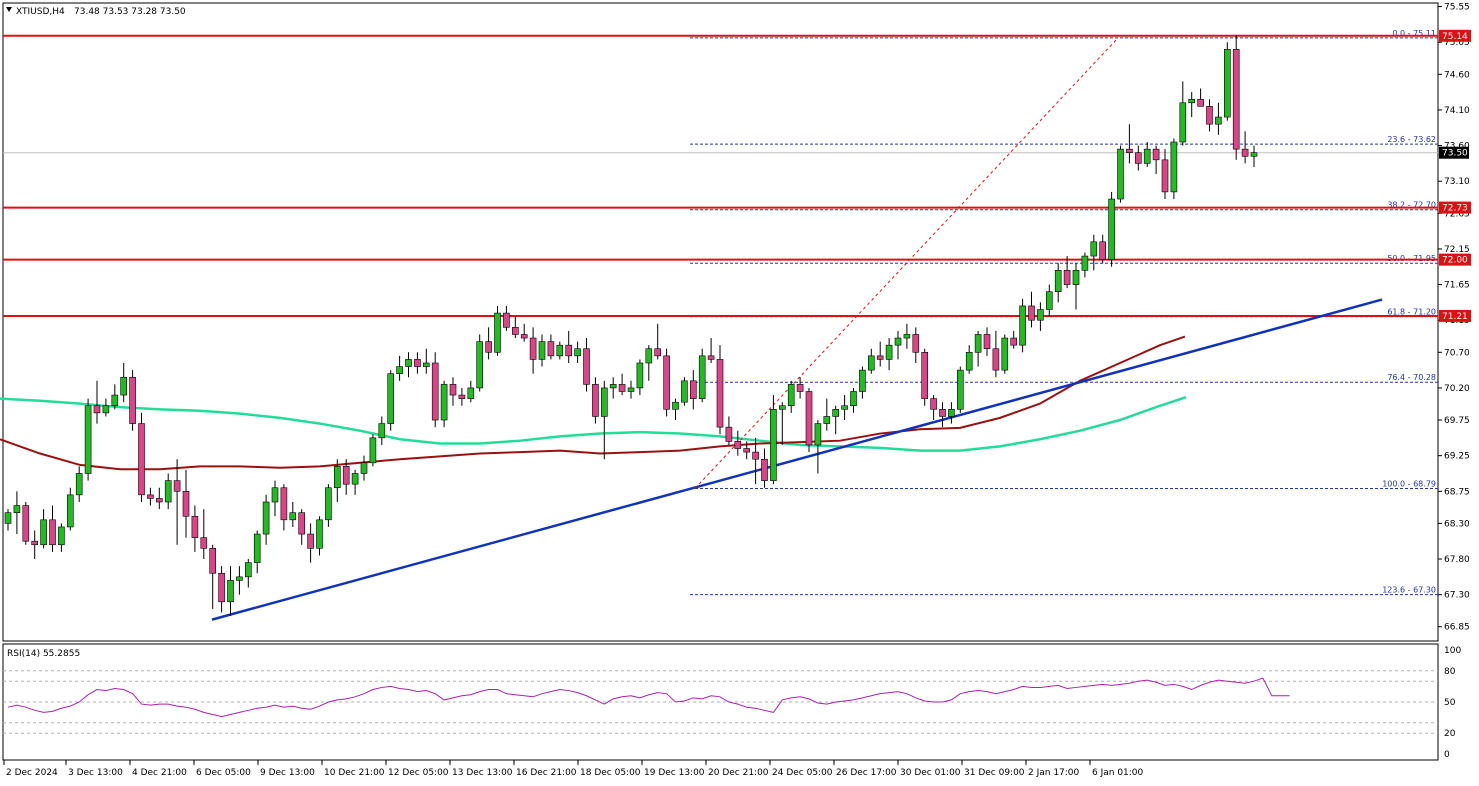 The image size is (1479, 786). What do you see at coordinates (1452, 651) in the screenshot?
I see `rsi-tick-label-0: 100` at bounding box center [1452, 651].